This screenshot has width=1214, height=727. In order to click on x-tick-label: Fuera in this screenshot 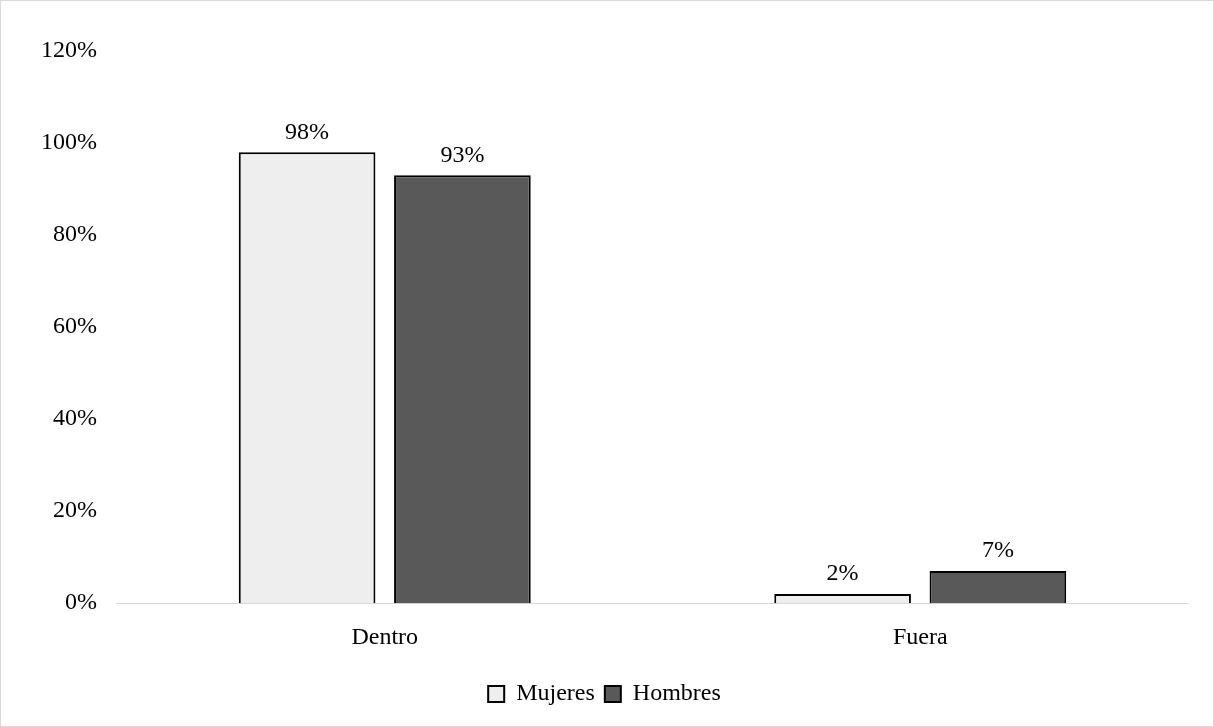, I will do `click(920, 635)`.